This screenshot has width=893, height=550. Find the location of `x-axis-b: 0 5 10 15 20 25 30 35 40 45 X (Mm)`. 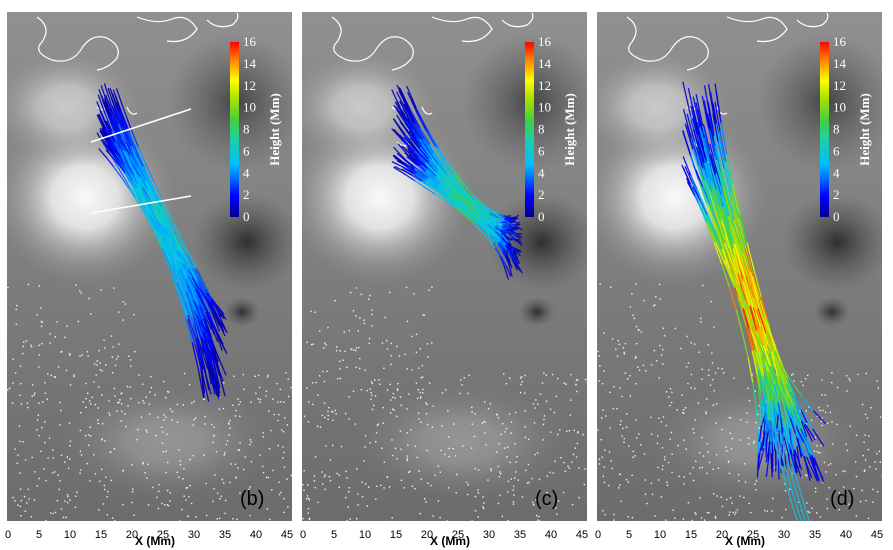

x-axis-b: 0 5 10 15 20 25 30 35 40 45 X (Mm) is located at coordinates (149, 538).